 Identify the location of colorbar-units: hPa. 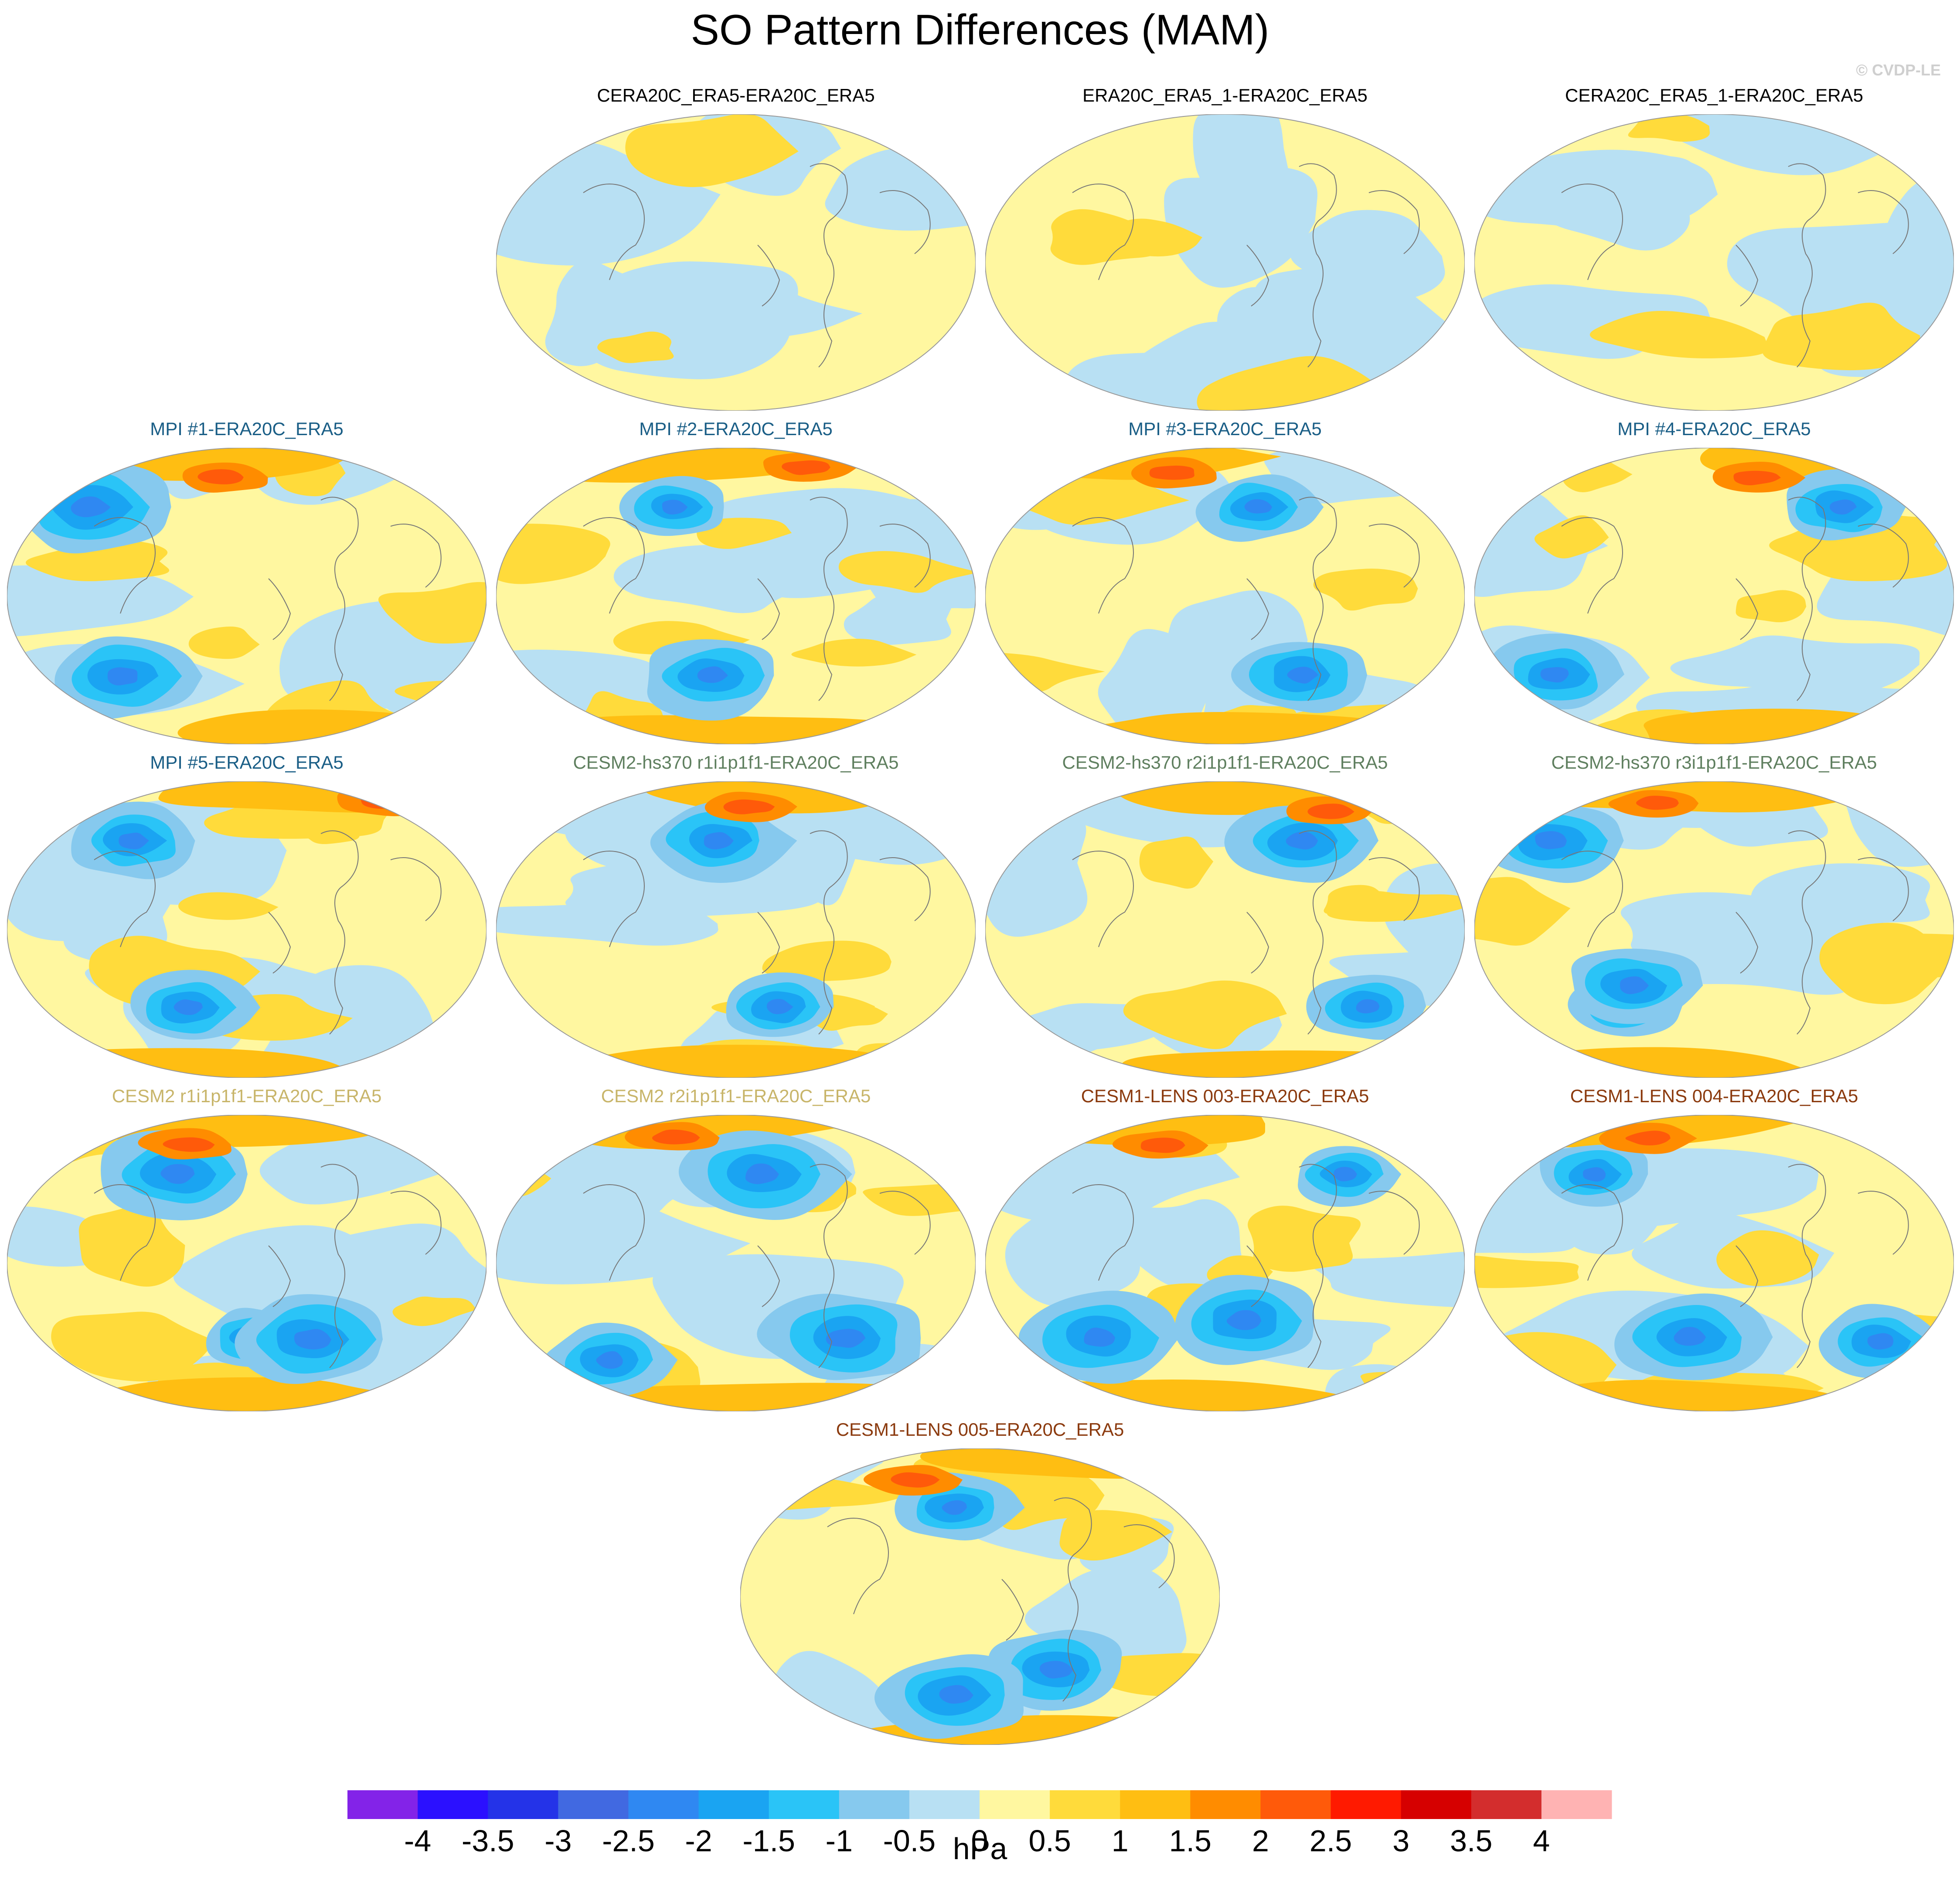
(980, 1849).